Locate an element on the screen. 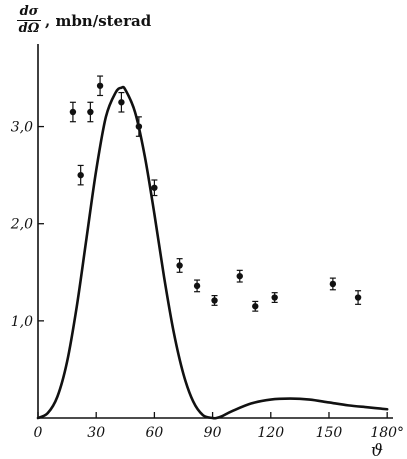  x-tick-label: 90 is located at coordinates (213, 433).